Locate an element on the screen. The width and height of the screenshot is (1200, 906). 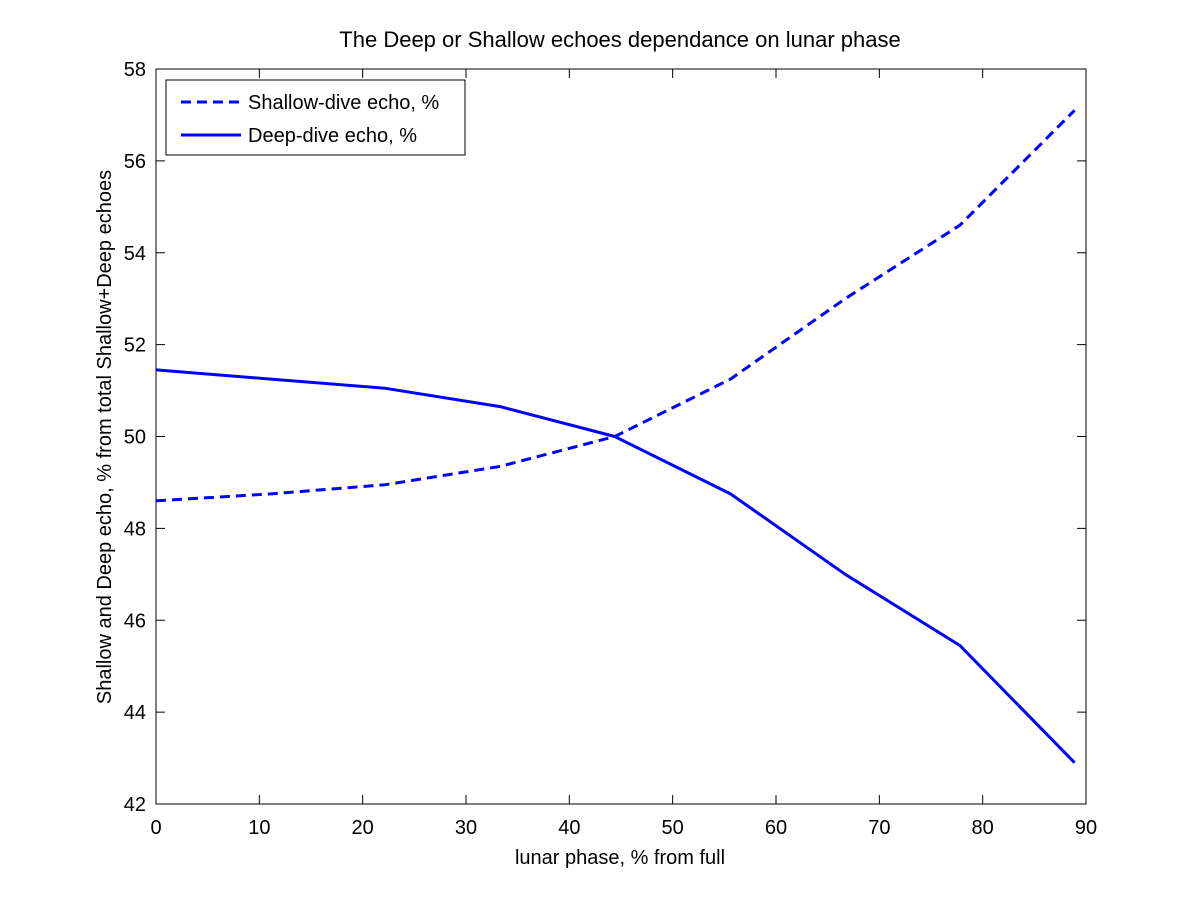
legend: Shallow-dive echo, % Deep-dive echo, % is located at coordinates (315, 117).